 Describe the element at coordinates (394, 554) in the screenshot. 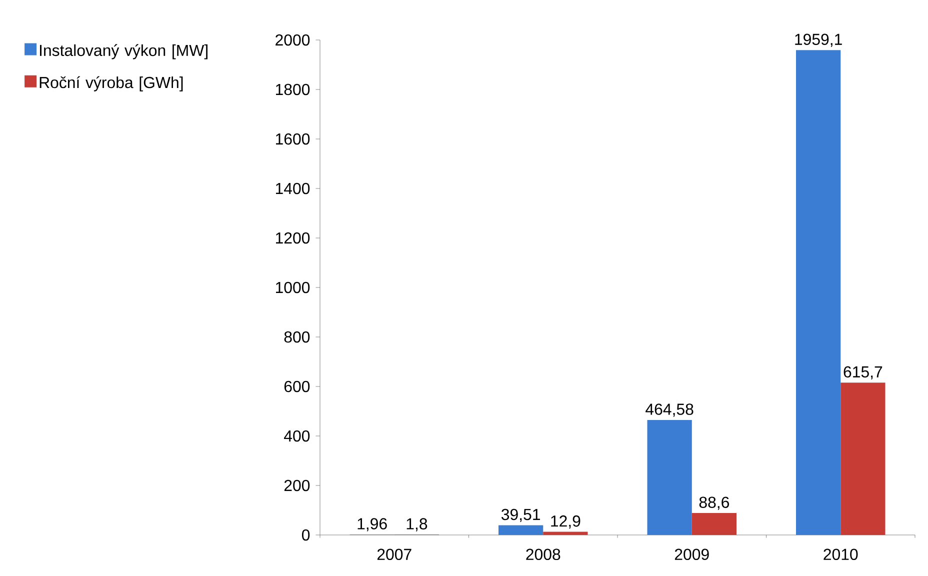

I see `x-tick-label: 2007` at that location.